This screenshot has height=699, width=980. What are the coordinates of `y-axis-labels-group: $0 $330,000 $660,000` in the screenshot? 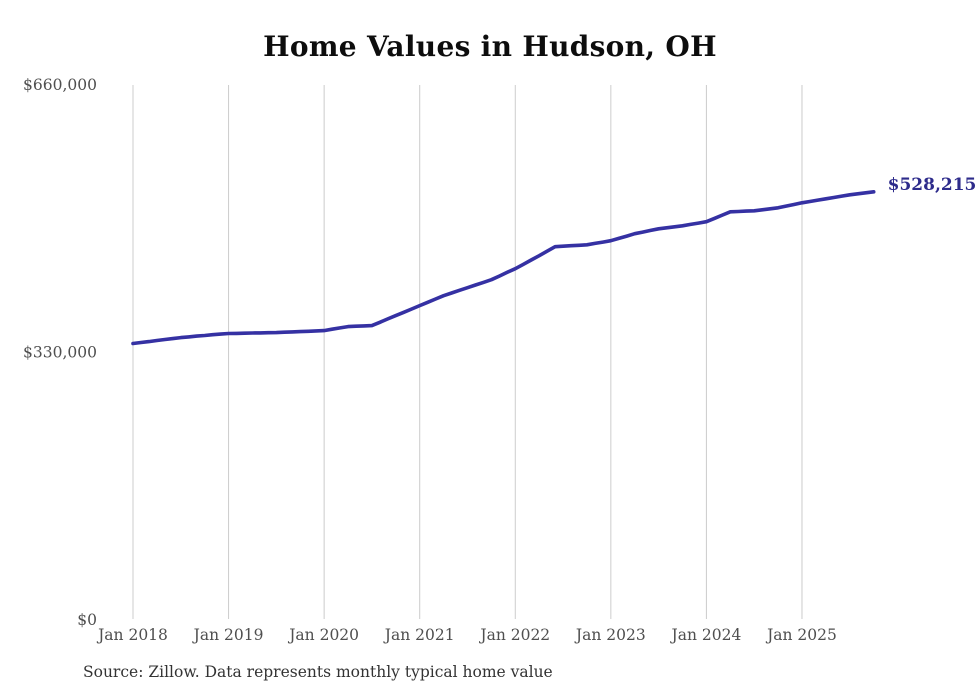 It's located at (60, 352).